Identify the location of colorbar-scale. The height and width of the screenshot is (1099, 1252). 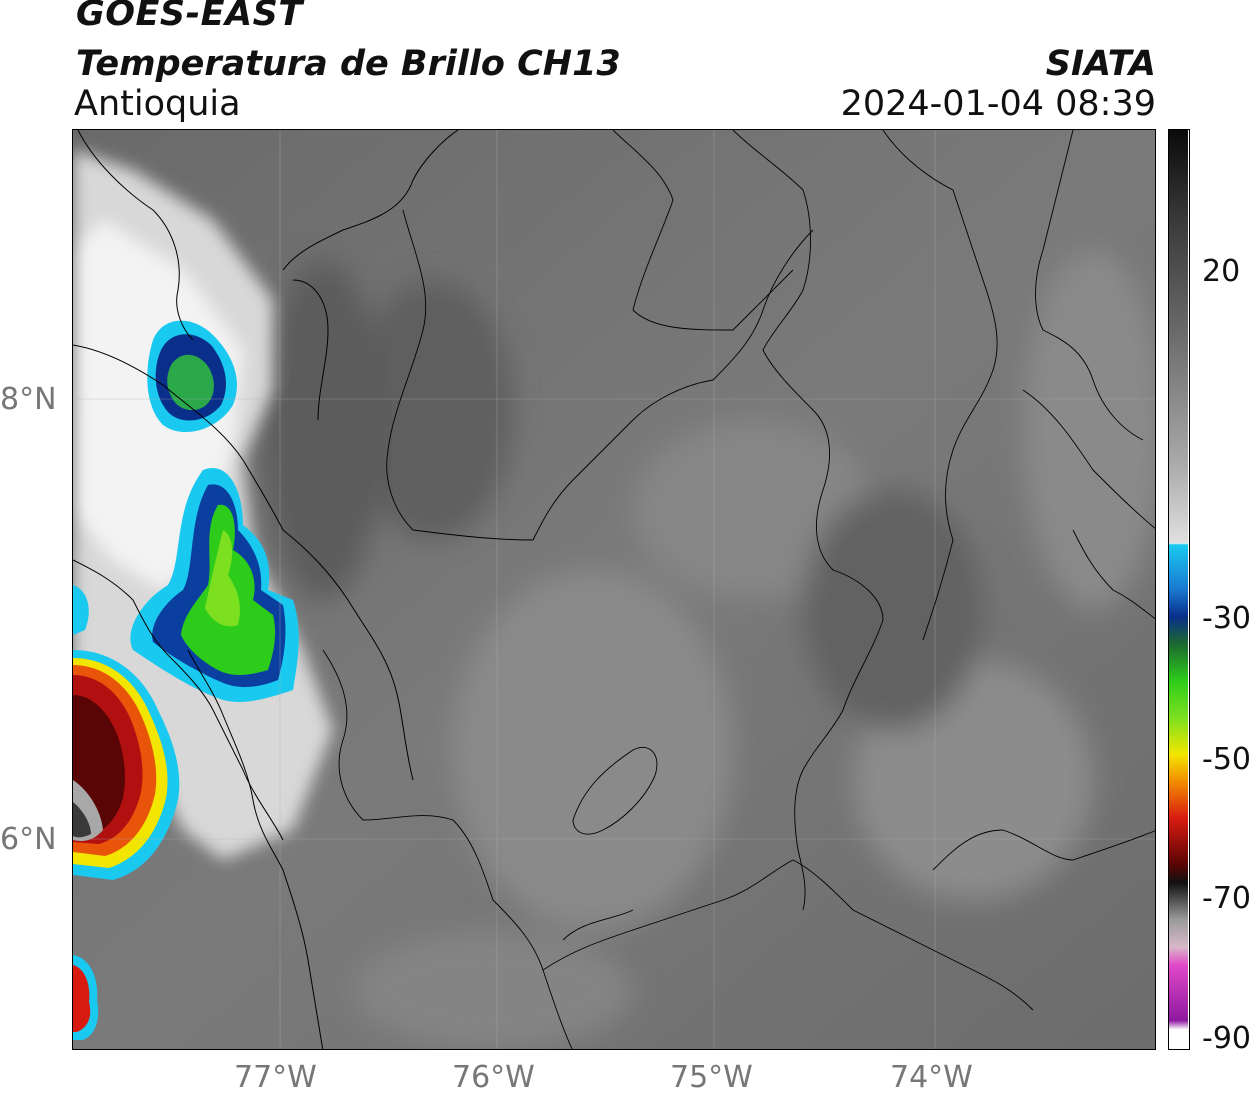
(1178, 589).